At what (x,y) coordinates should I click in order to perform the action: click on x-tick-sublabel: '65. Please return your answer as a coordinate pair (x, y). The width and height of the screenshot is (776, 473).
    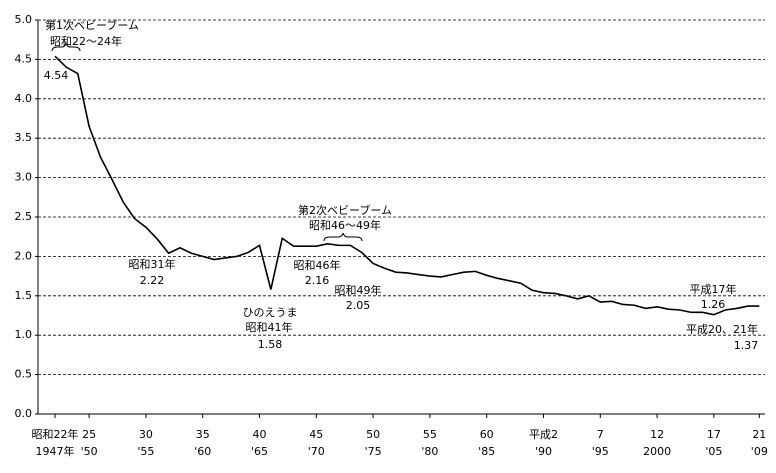
    Looking at the image, I should click on (259, 451).